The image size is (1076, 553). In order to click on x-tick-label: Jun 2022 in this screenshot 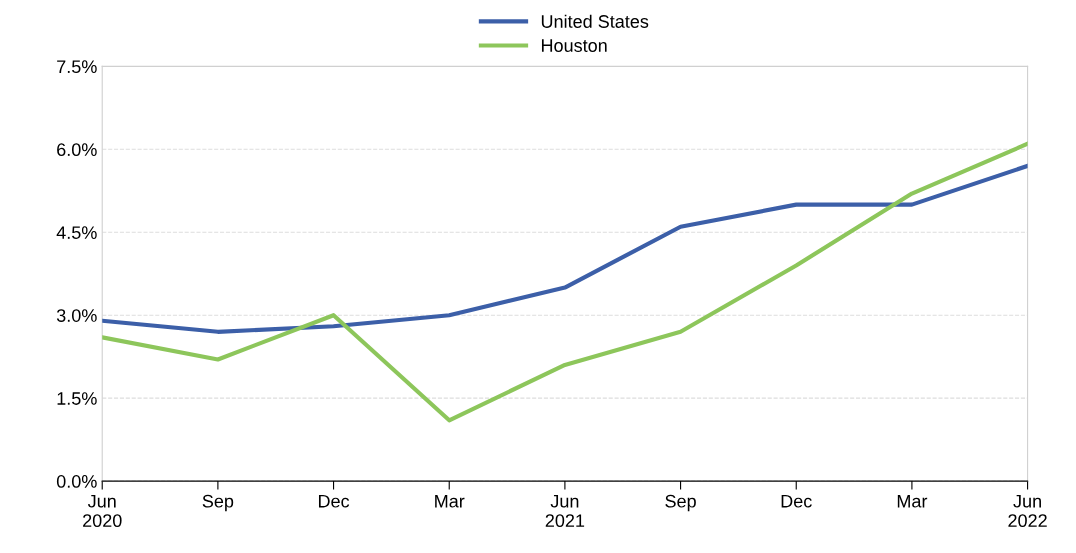, I will do `click(1027, 511)`.